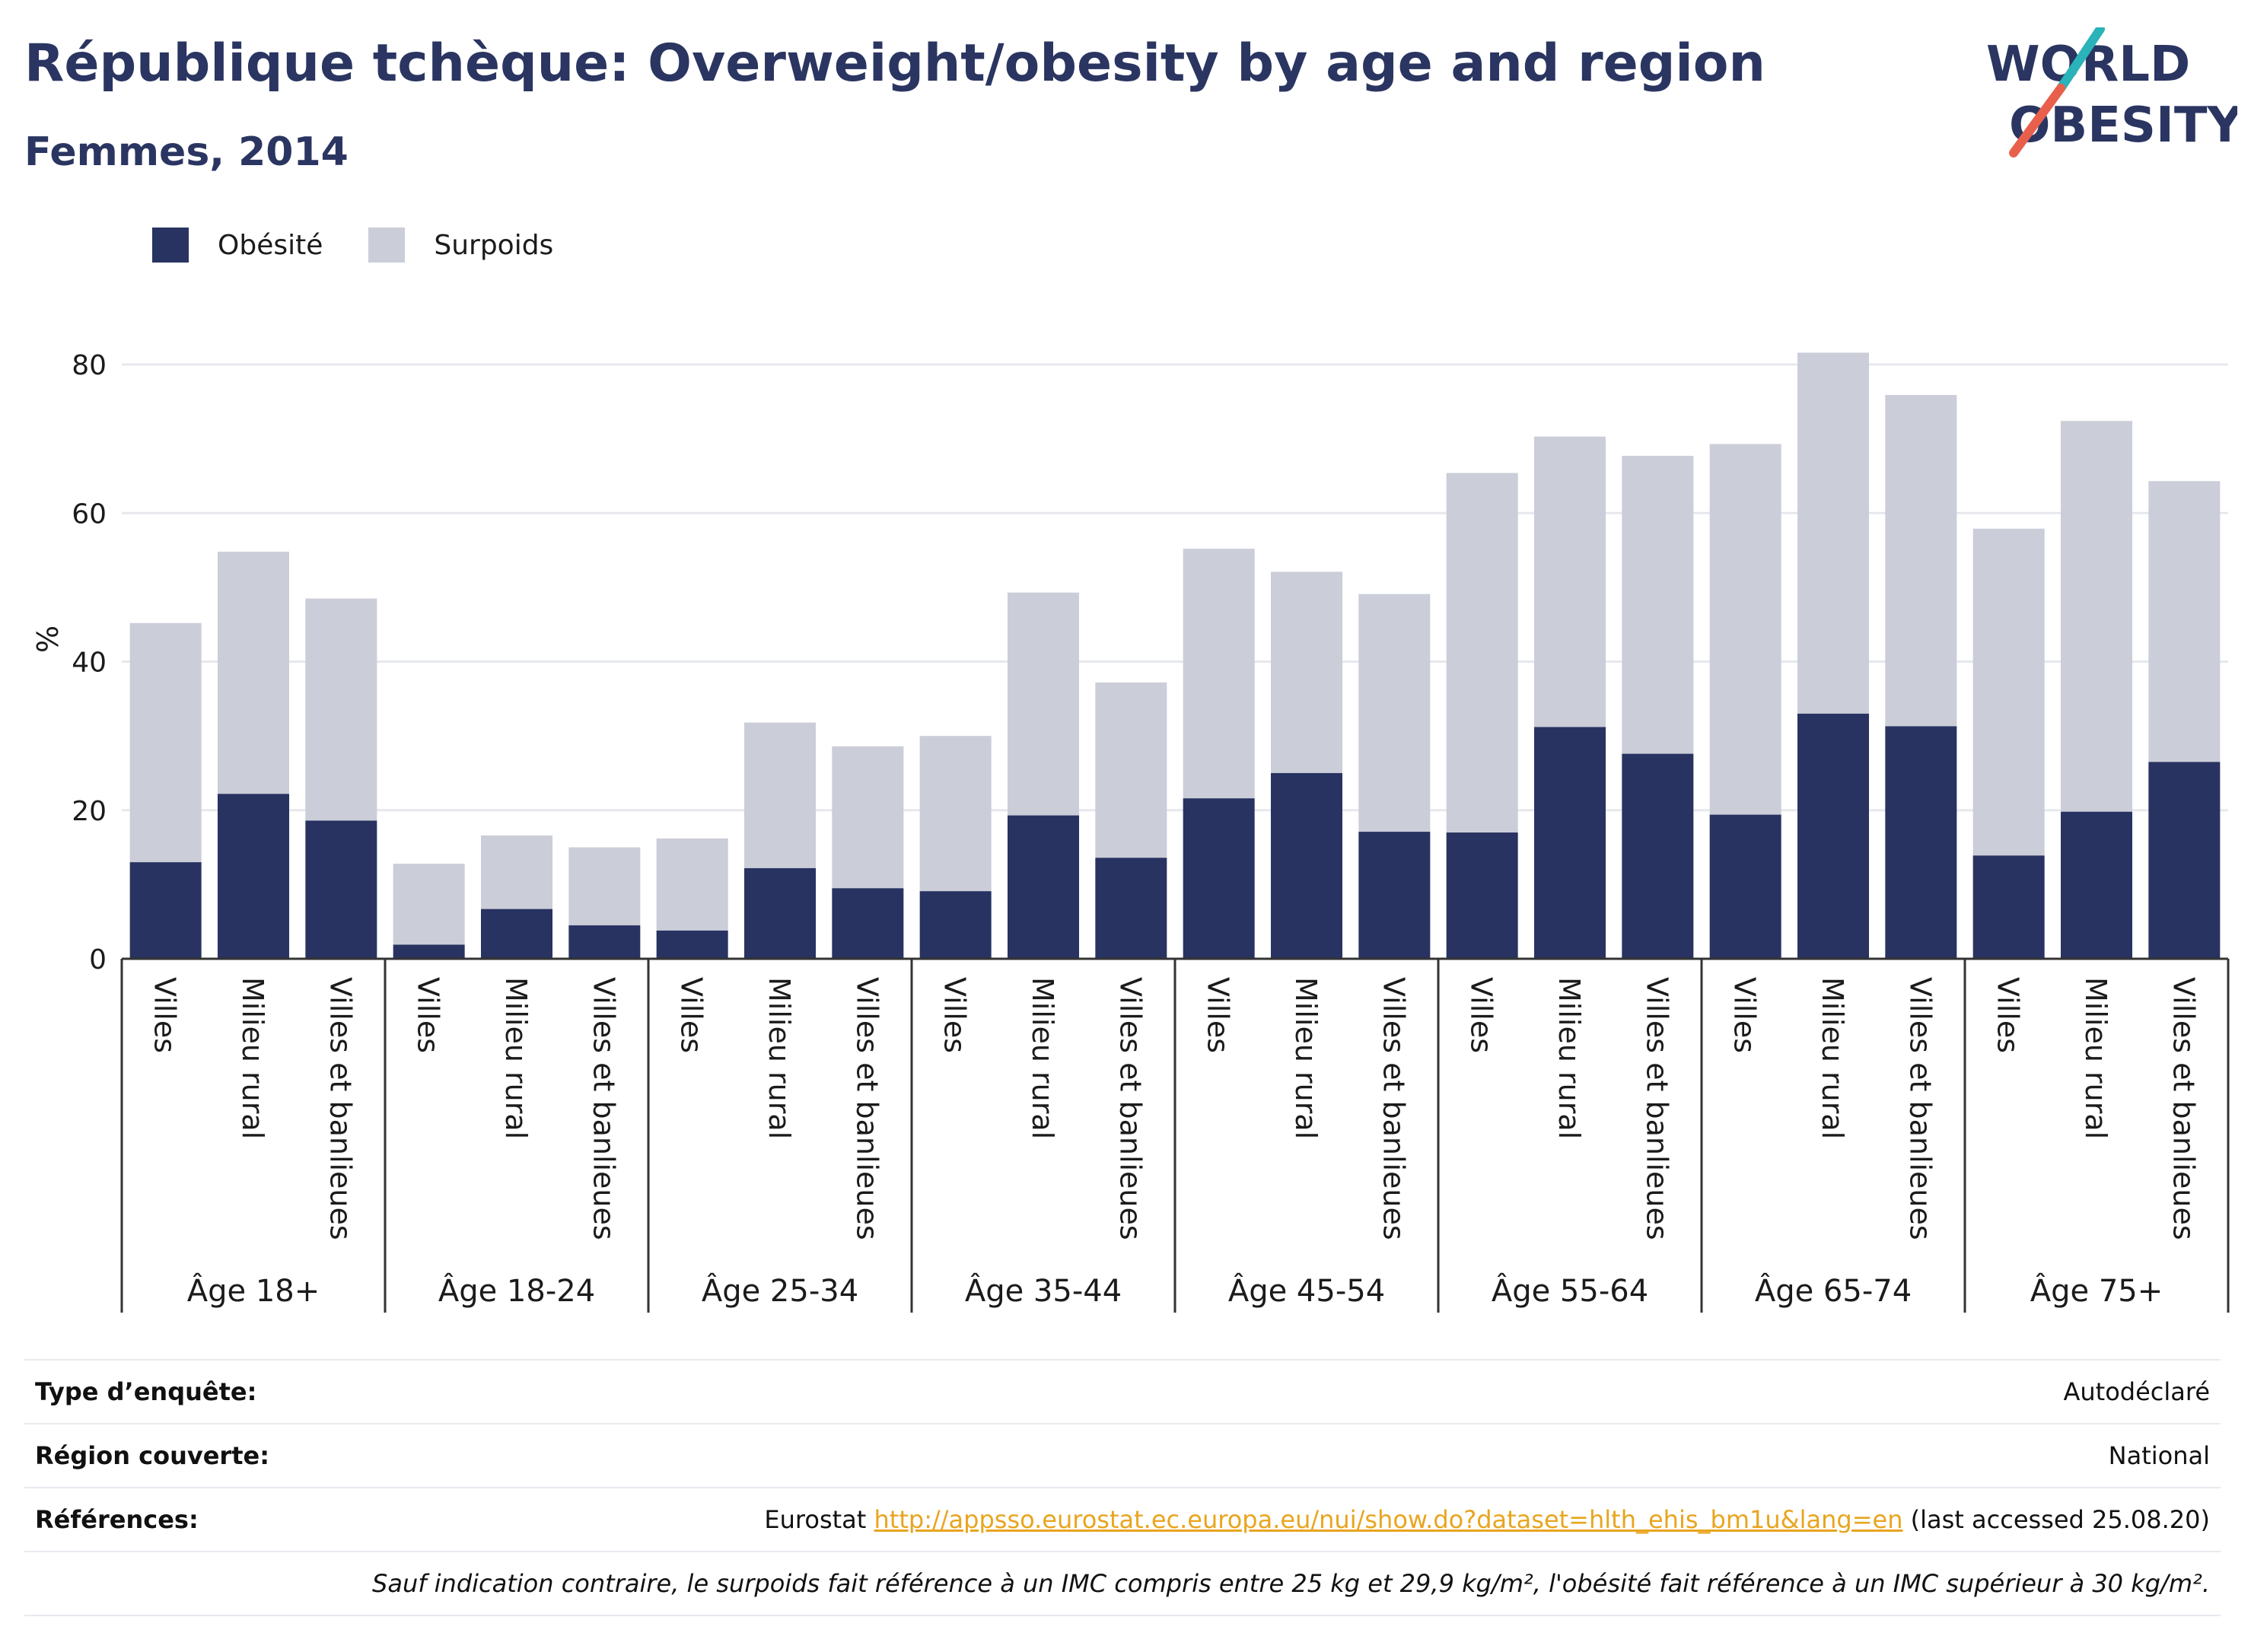 This screenshot has width=2251, height=1652. What do you see at coordinates (1122, 1391) in the screenshot?
I see `info-row-survey-type: Type d’enquête: Autodéclaré` at bounding box center [1122, 1391].